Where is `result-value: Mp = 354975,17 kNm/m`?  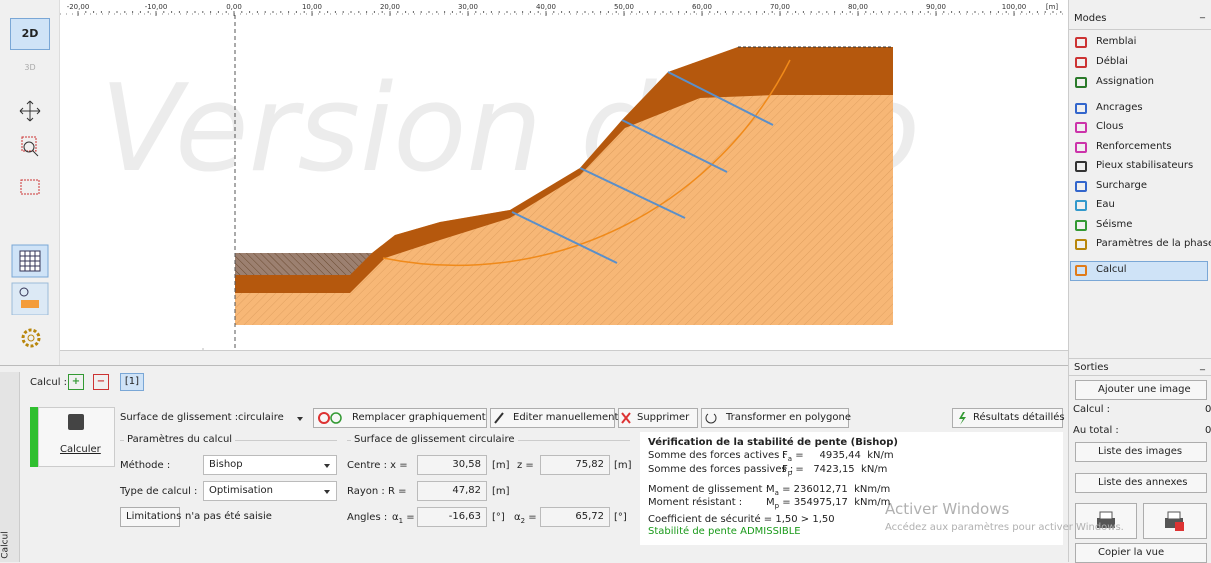 result-value: Mp = 354975,17 kNm/m is located at coordinates (828, 503).